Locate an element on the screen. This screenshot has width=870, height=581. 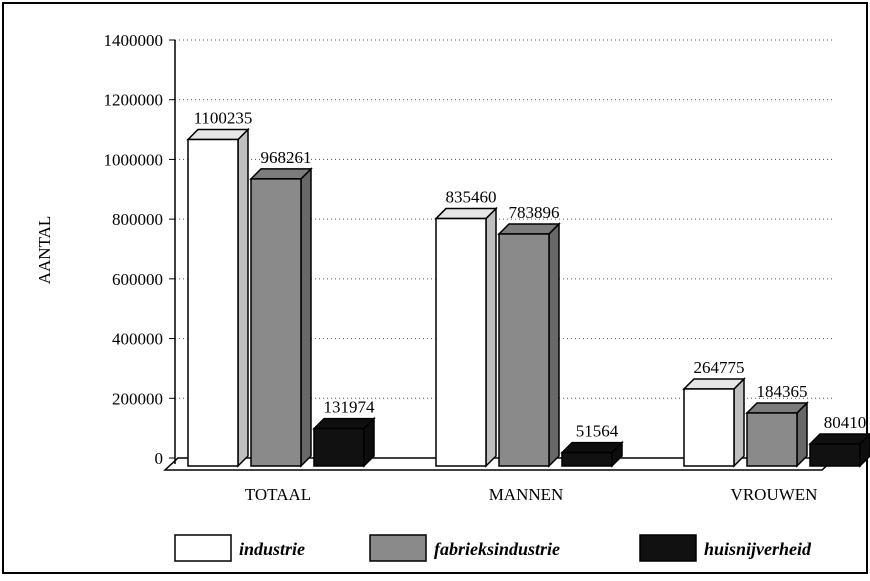
y-tick-label: 800000 is located at coordinates (137, 219).